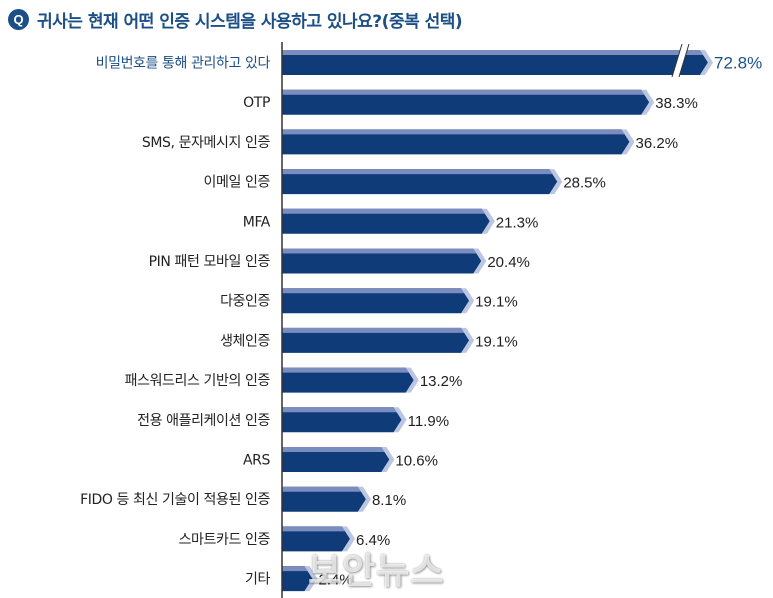  Describe the element at coordinates (336, 580) in the screenshot. I see `value-label: 2.4%` at that location.